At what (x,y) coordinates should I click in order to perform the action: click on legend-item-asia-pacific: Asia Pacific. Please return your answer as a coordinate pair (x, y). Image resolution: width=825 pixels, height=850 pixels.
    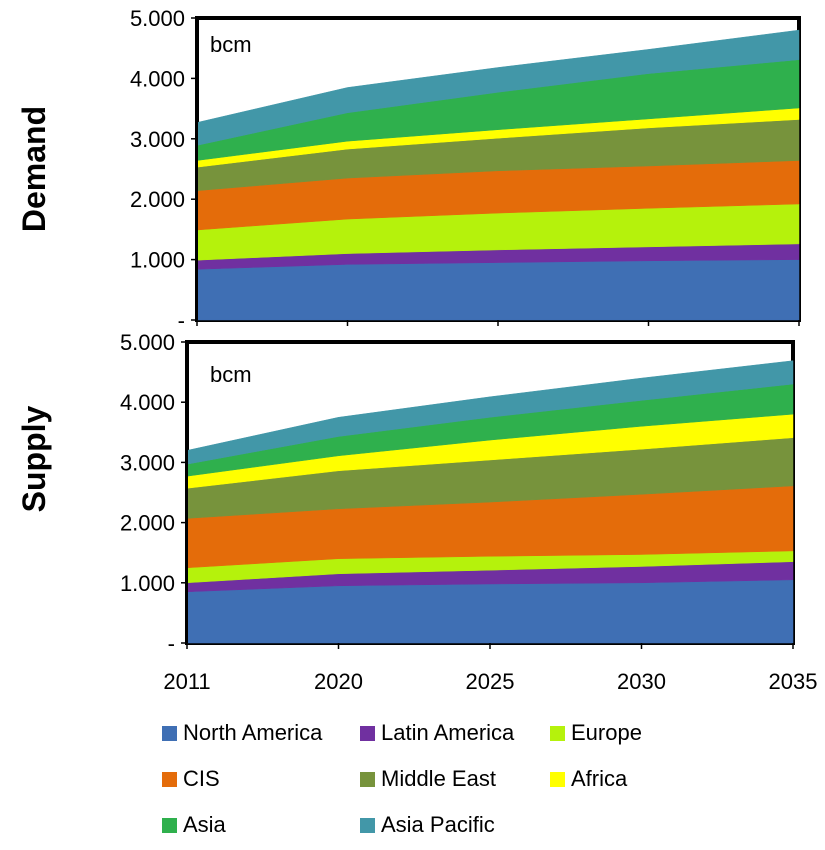
    Looking at the image, I should click on (427, 825).